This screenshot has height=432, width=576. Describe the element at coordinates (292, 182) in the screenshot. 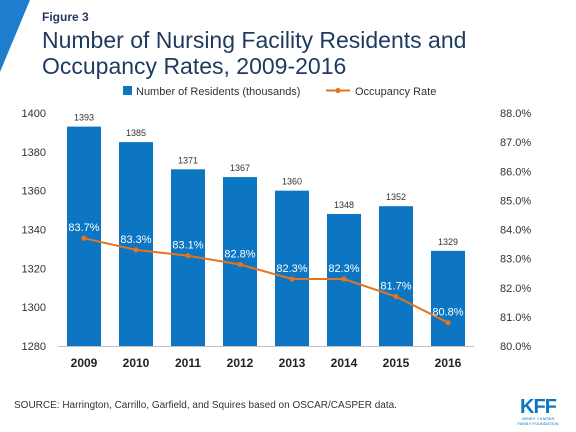

I see `bar-value-label: 1360` at that location.